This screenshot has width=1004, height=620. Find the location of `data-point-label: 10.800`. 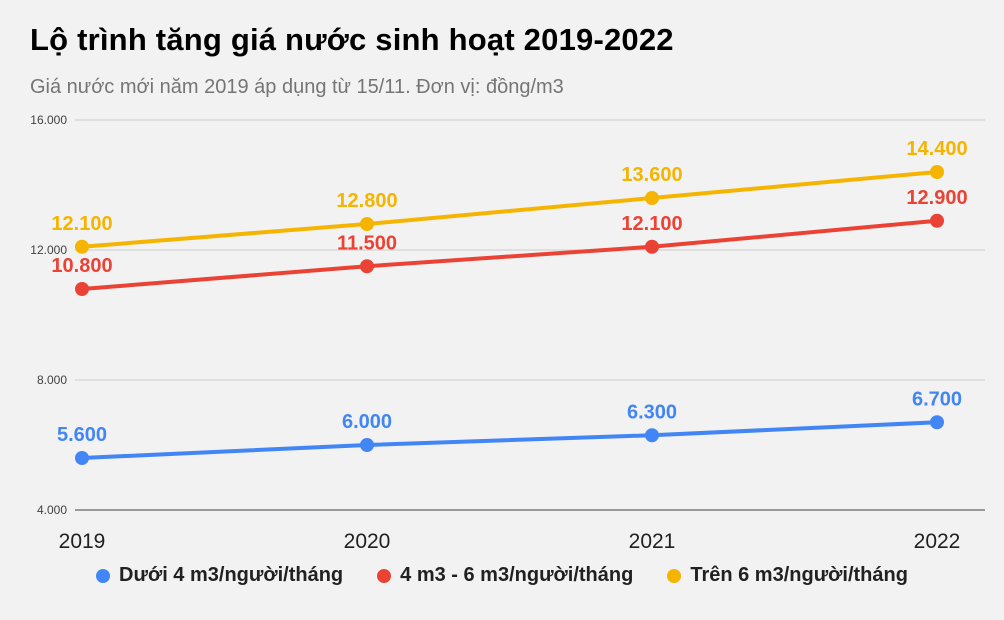

data-point-label: 10.800 is located at coordinates (81, 266).